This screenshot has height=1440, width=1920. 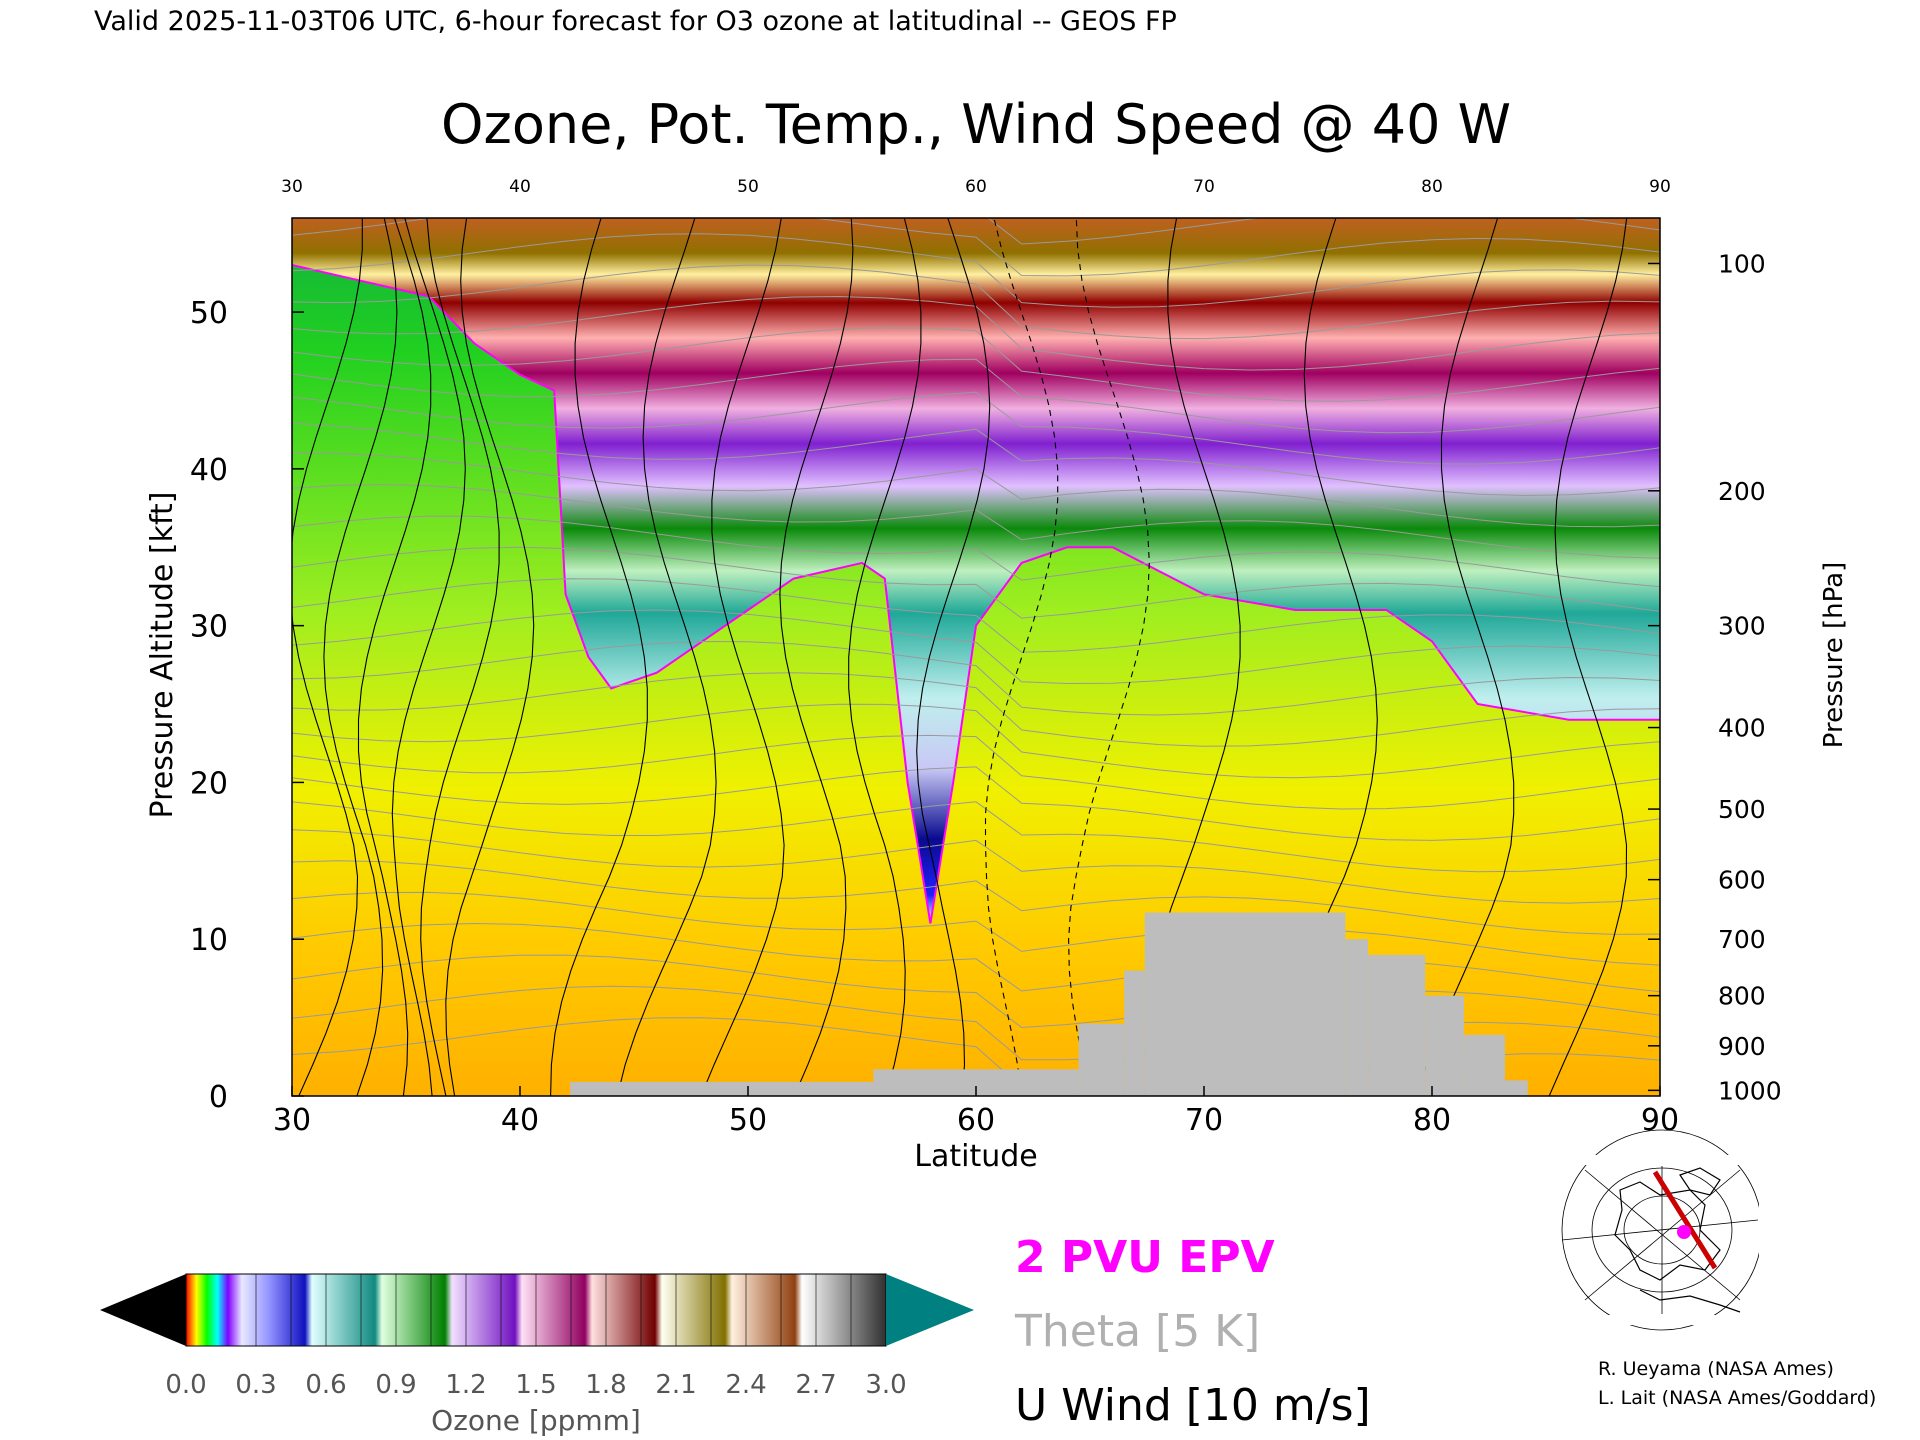 I want to click on x-axis-bottom: 30 40 50 60 70 80 90, so click(x=976, y=1112).